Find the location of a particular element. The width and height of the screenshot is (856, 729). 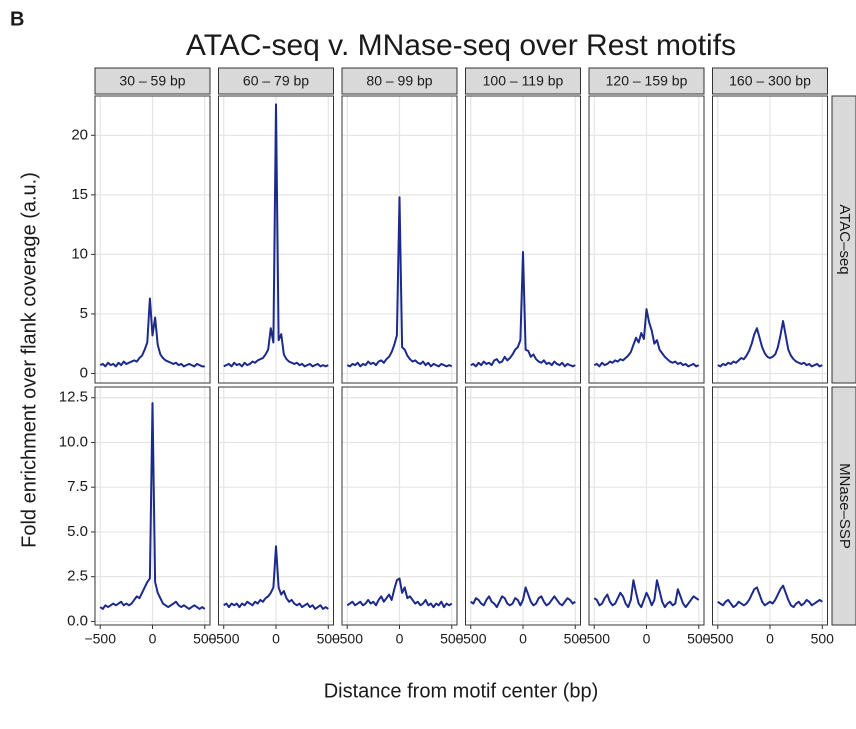

facet-label: 30 – 59 bp is located at coordinates (152, 81).